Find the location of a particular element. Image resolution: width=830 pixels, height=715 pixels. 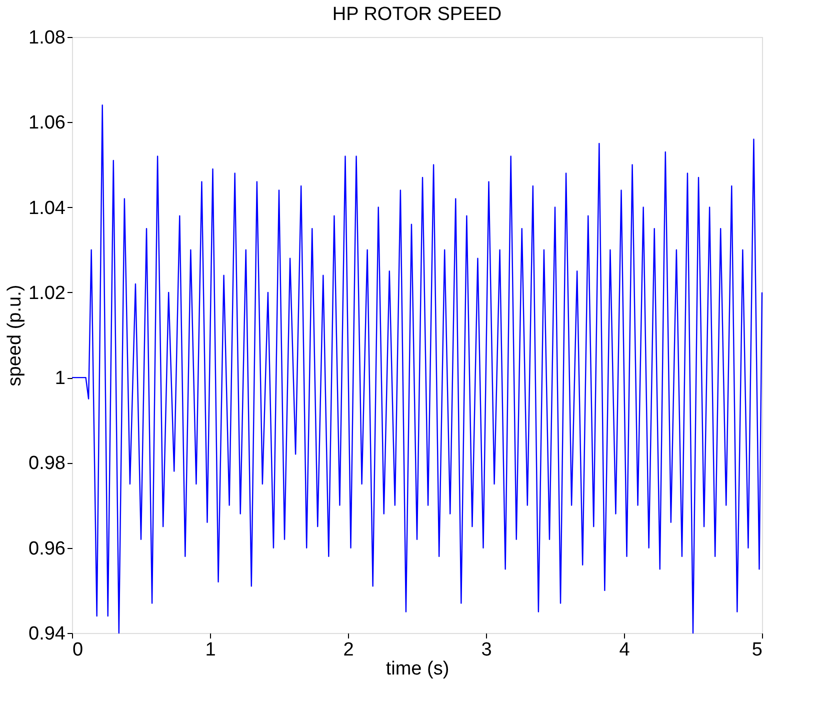

x-tick-label: 4 is located at coordinates (624, 650).